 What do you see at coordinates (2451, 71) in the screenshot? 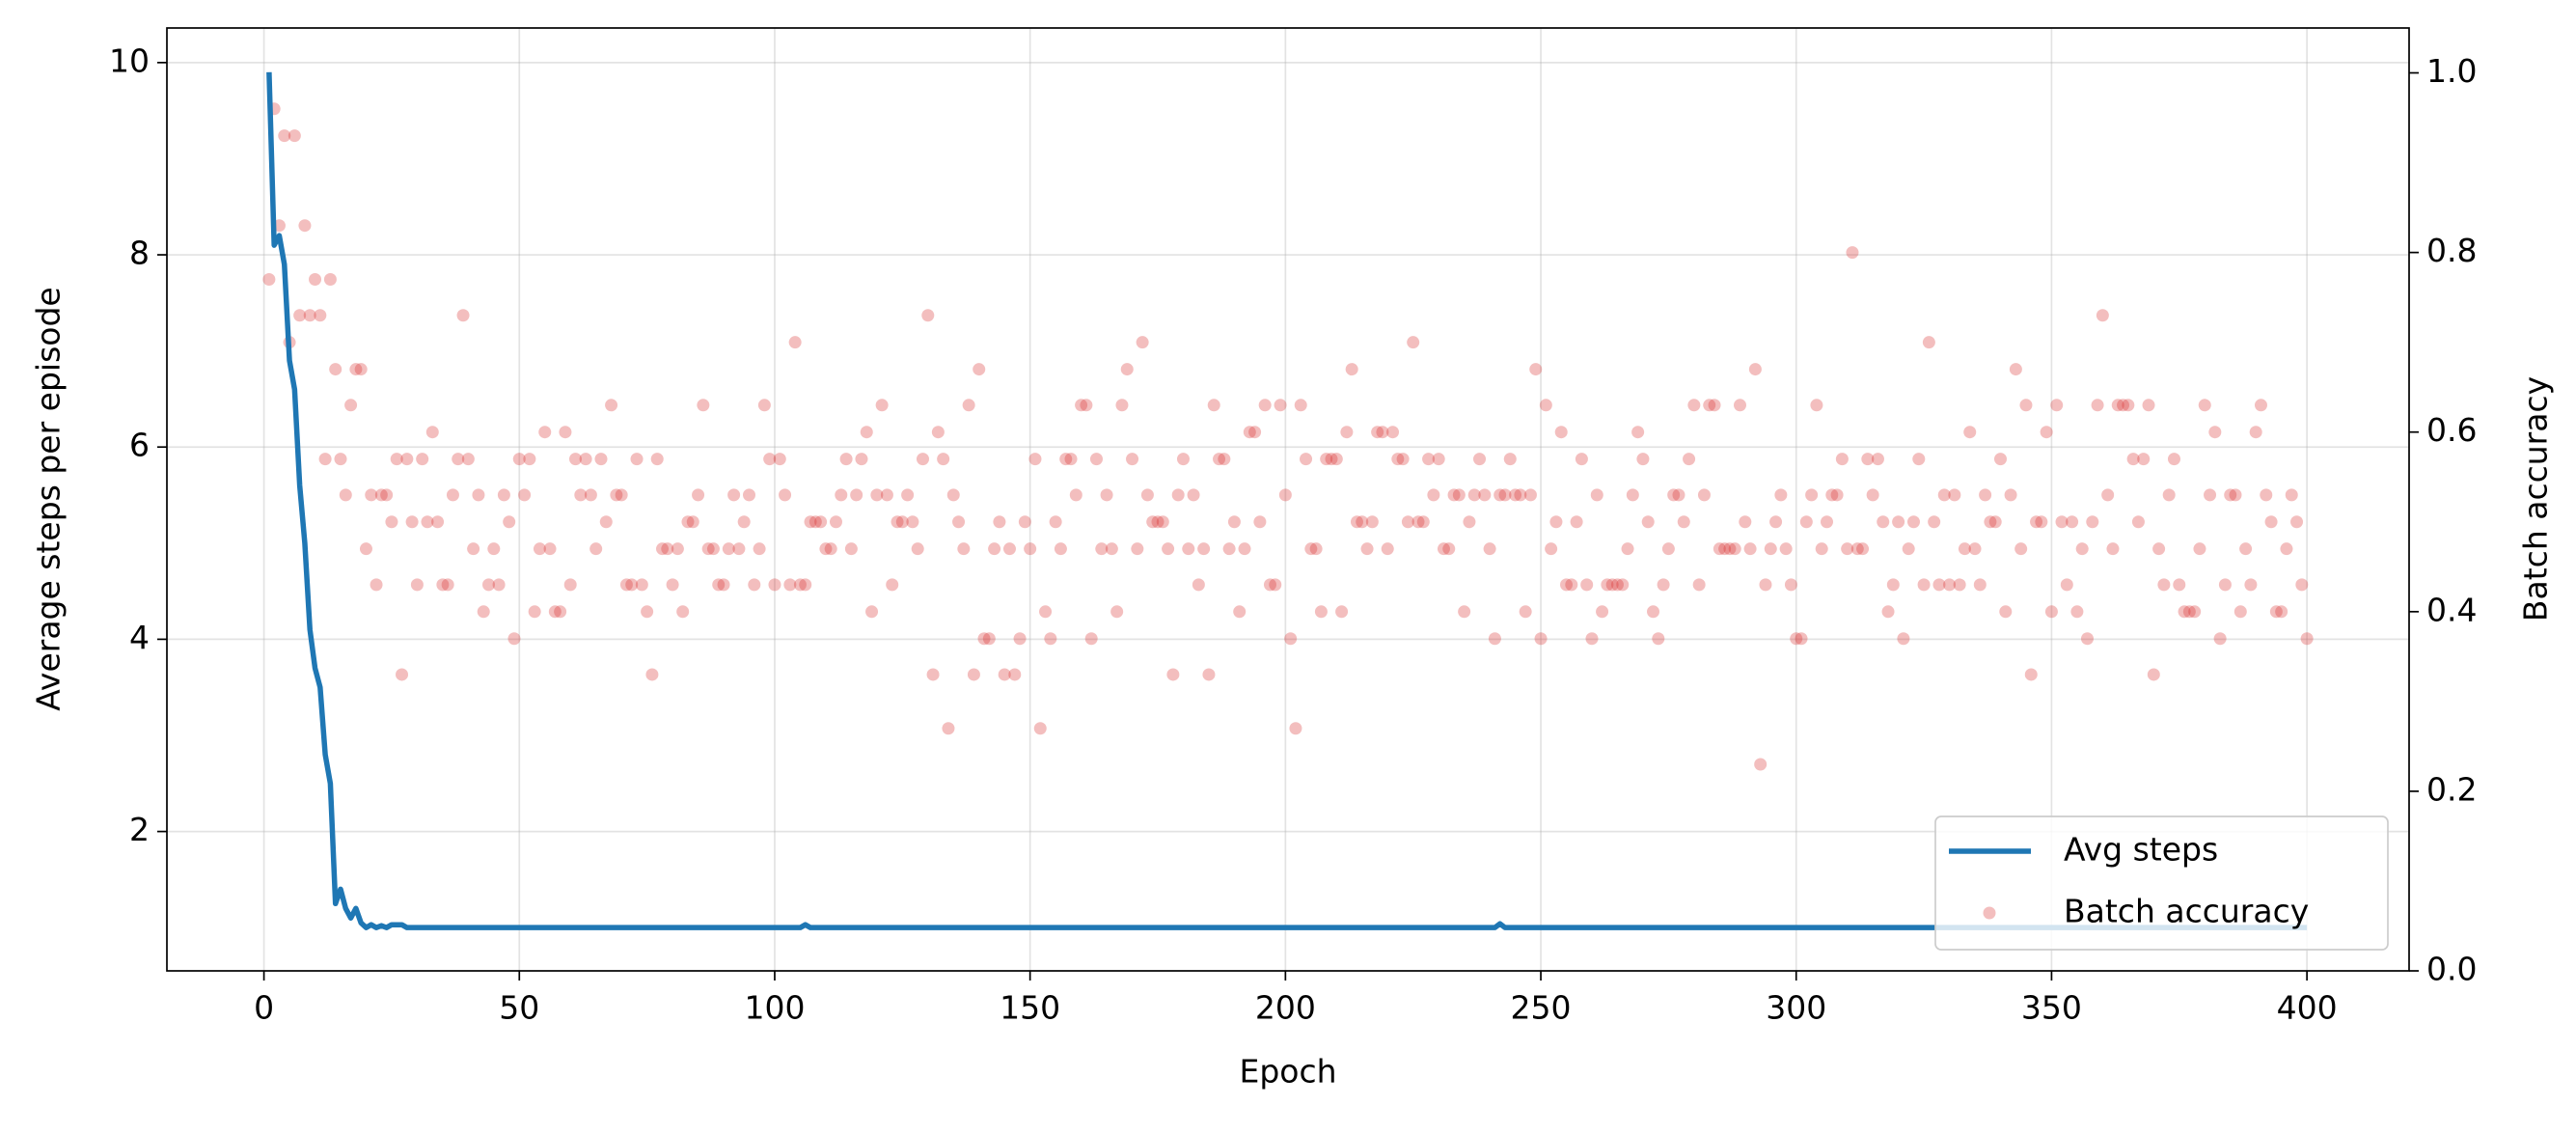
I see `y2-tick-label: 1.0` at bounding box center [2451, 71].